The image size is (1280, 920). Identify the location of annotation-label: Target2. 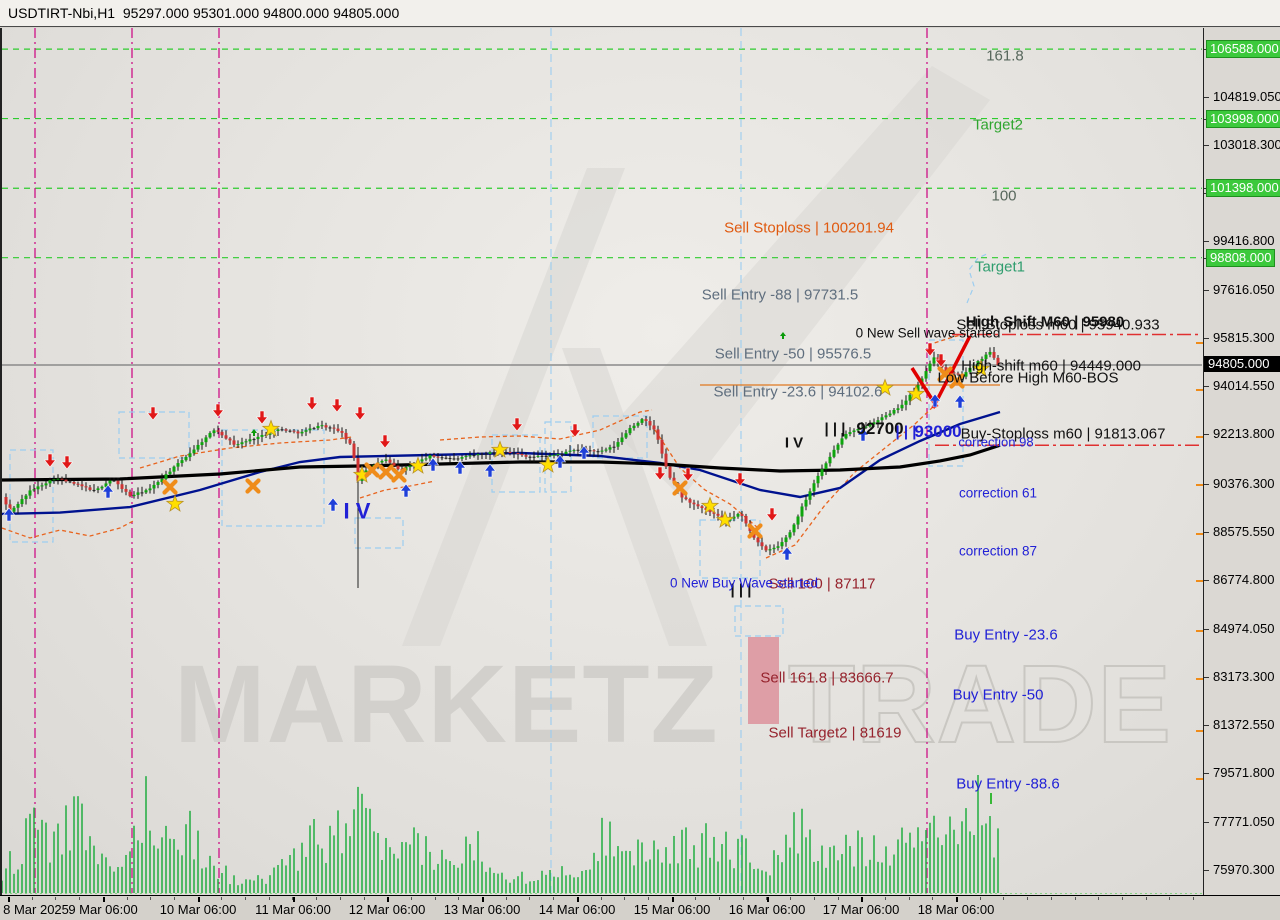
(998, 124).